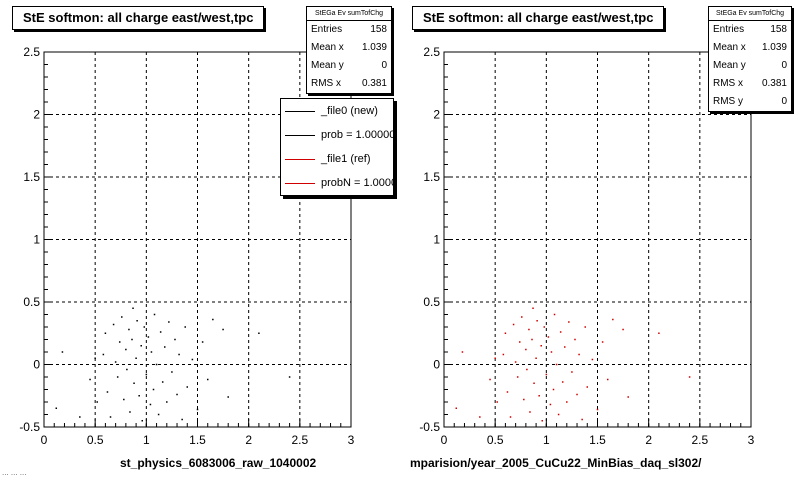 This screenshot has height=480, width=800. I want to click on right-stats-name: StEGa Ev sumTofChg, so click(750, 14).